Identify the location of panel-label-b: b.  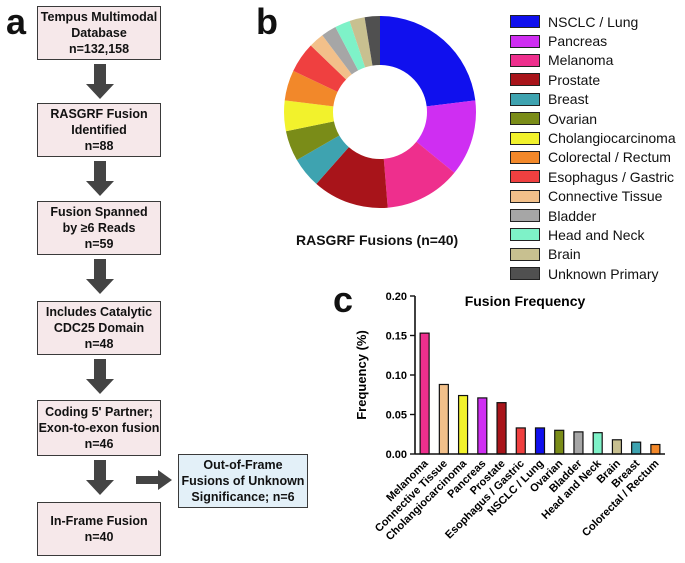
(267, 21).